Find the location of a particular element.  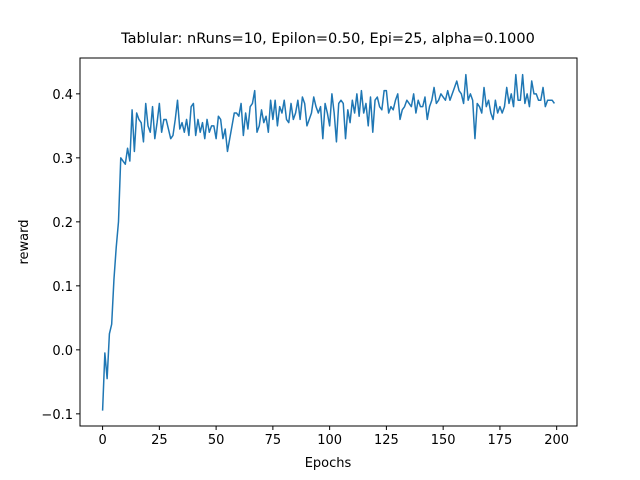

x-tick-label: 125 is located at coordinates (386, 440).